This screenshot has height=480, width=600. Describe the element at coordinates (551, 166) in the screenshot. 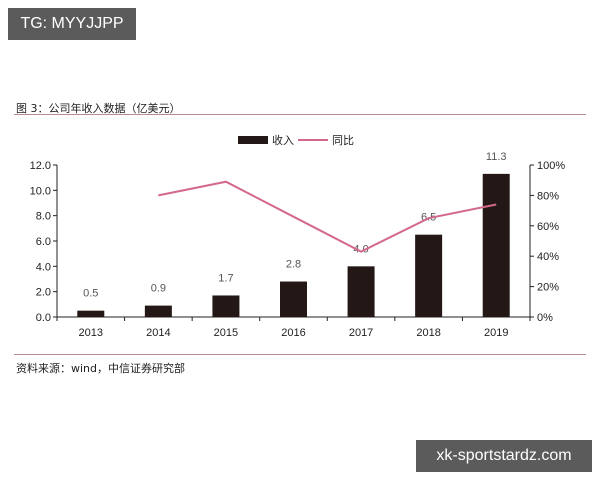

I see `right-tick-label: 100%` at that location.